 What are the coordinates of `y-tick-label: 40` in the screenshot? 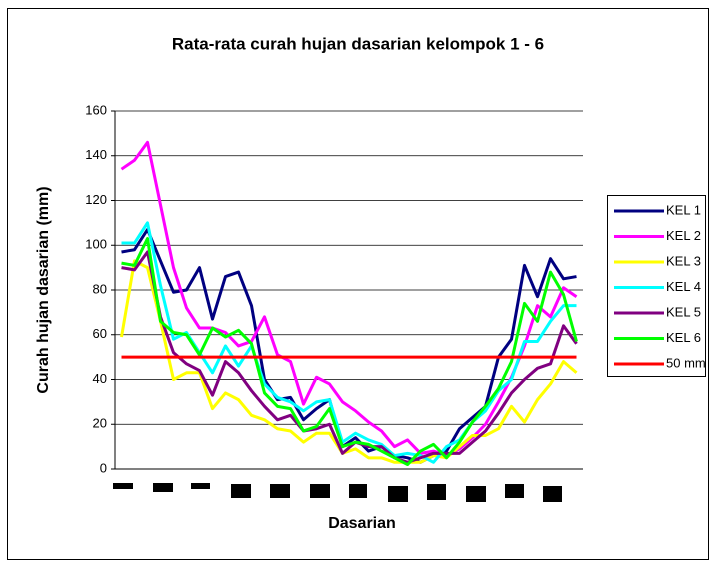 It's located at (100, 378).